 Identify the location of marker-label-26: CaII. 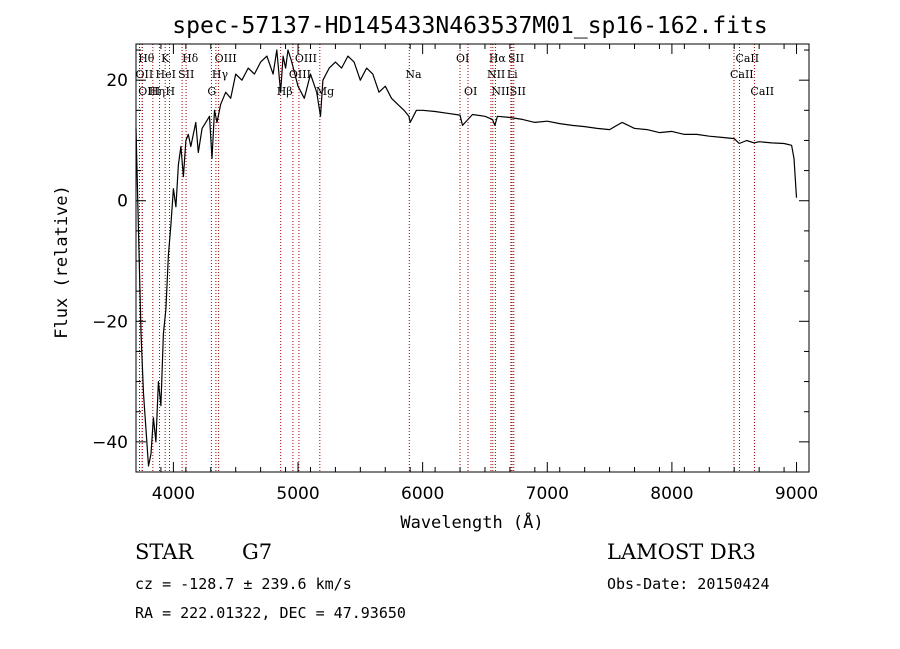
(742, 74).